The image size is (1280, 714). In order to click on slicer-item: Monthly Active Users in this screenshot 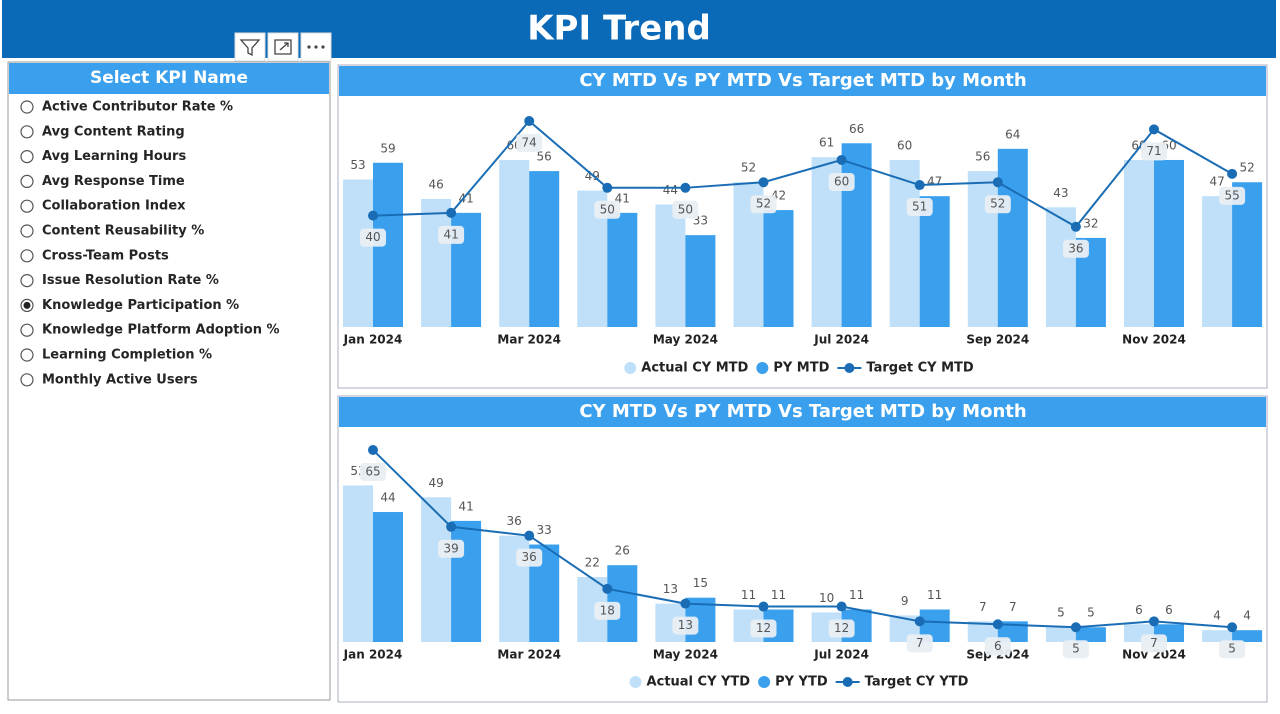, I will do `click(120, 379)`.